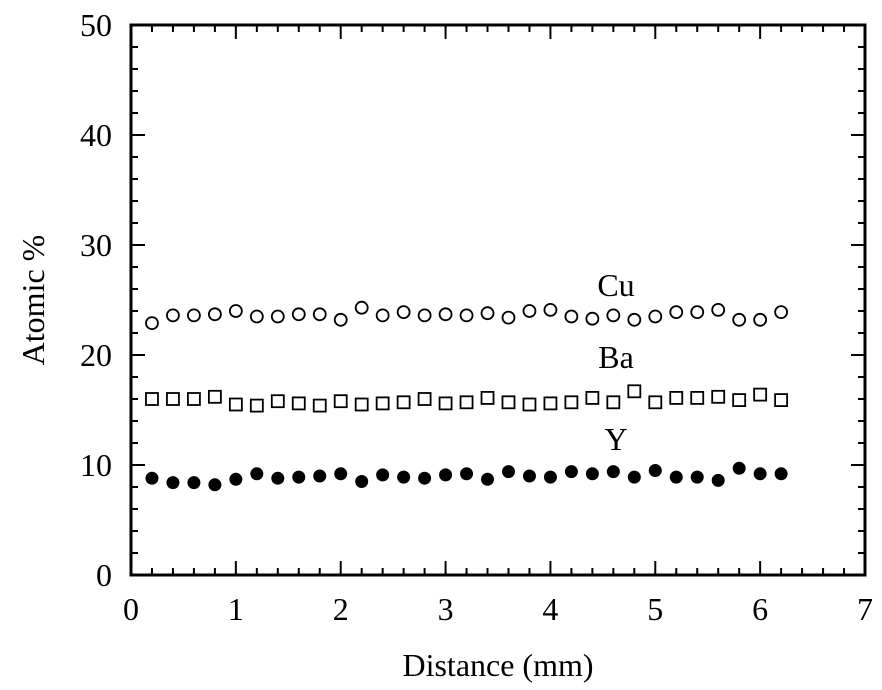  I want to click on series-cu, so click(467, 315).